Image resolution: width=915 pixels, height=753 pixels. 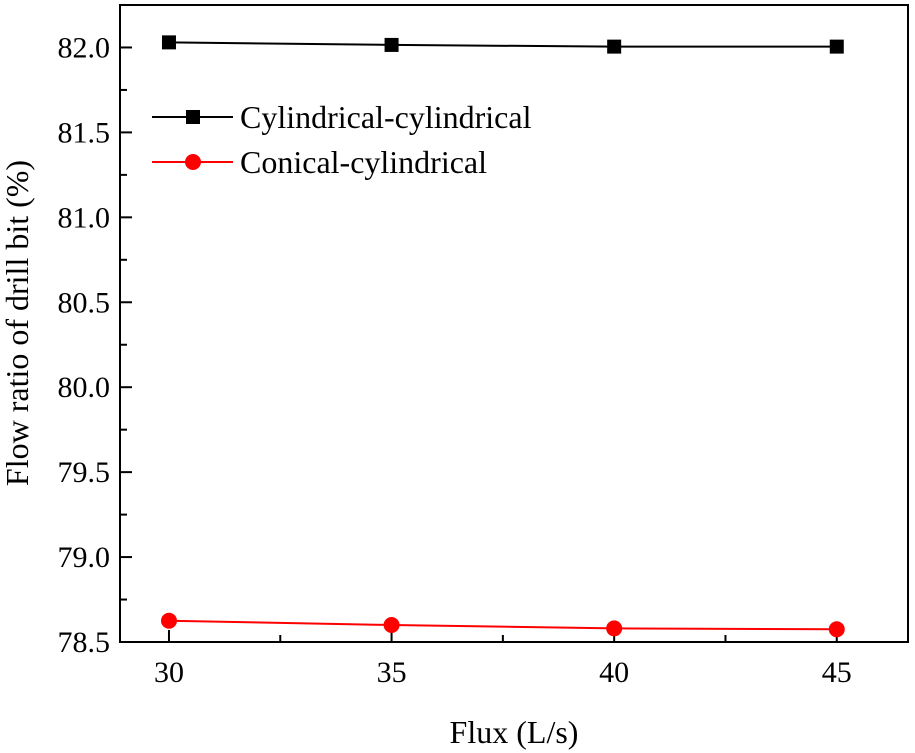 What do you see at coordinates (84, 642) in the screenshot?
I see `y-tick-label: 78.5` at bounding box center [84, 642].